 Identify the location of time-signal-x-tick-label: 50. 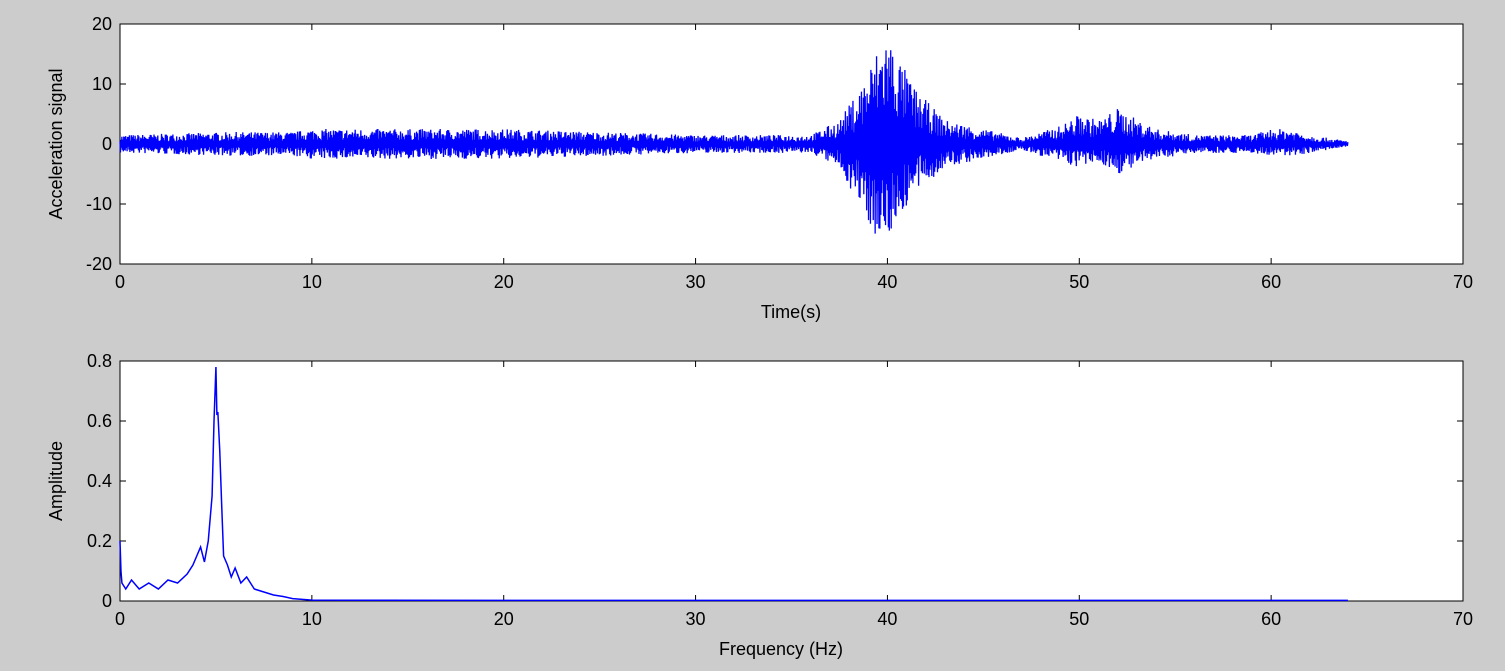
(1079, 282).